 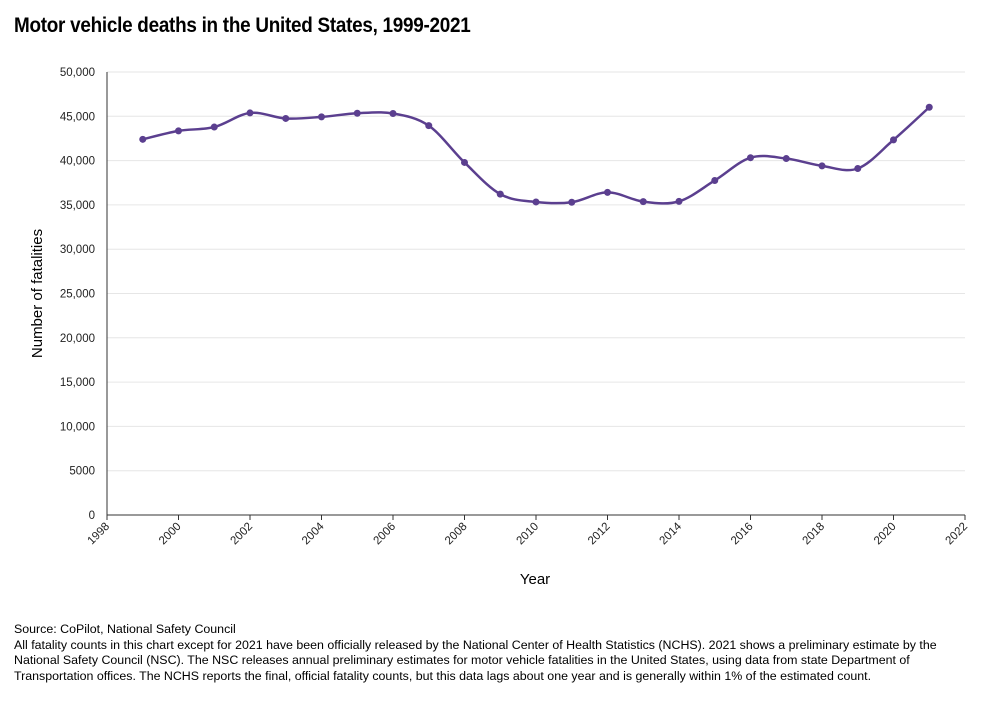 What do you see at coordinates (456, 534) in the screenshot?
I see `x-tick-label: 2008` at bounding box center [456, 534].